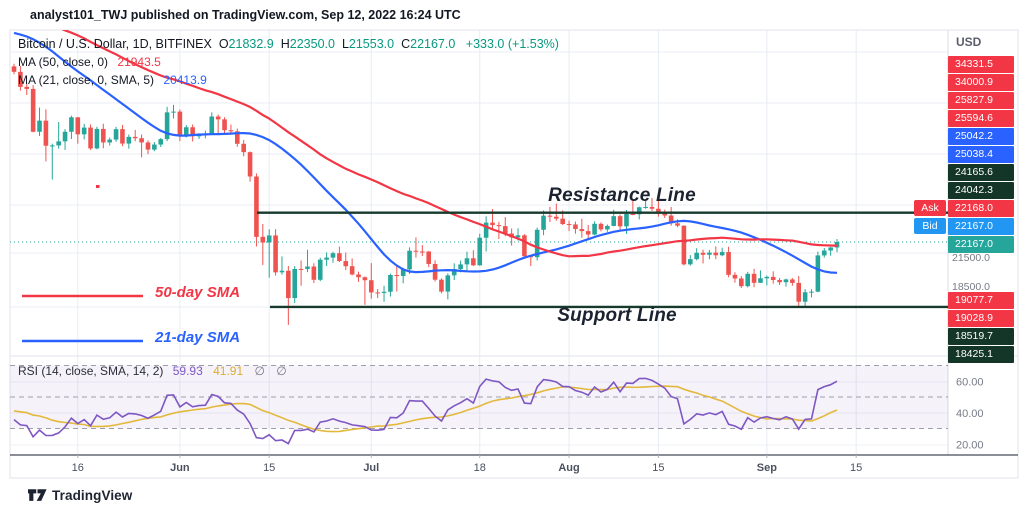 Image resolution: width=1024 pixels, height=521 pixels. I want to click on tradingview-logo: TradingView, so click(80, 495).